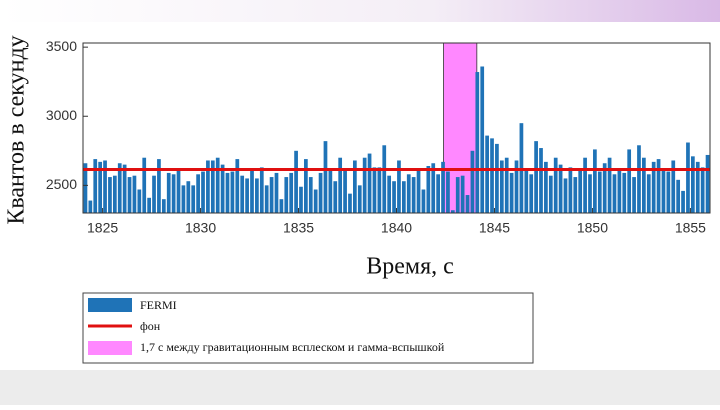 The image size is (720, 410). I want to click on legend, so click(308, 328).